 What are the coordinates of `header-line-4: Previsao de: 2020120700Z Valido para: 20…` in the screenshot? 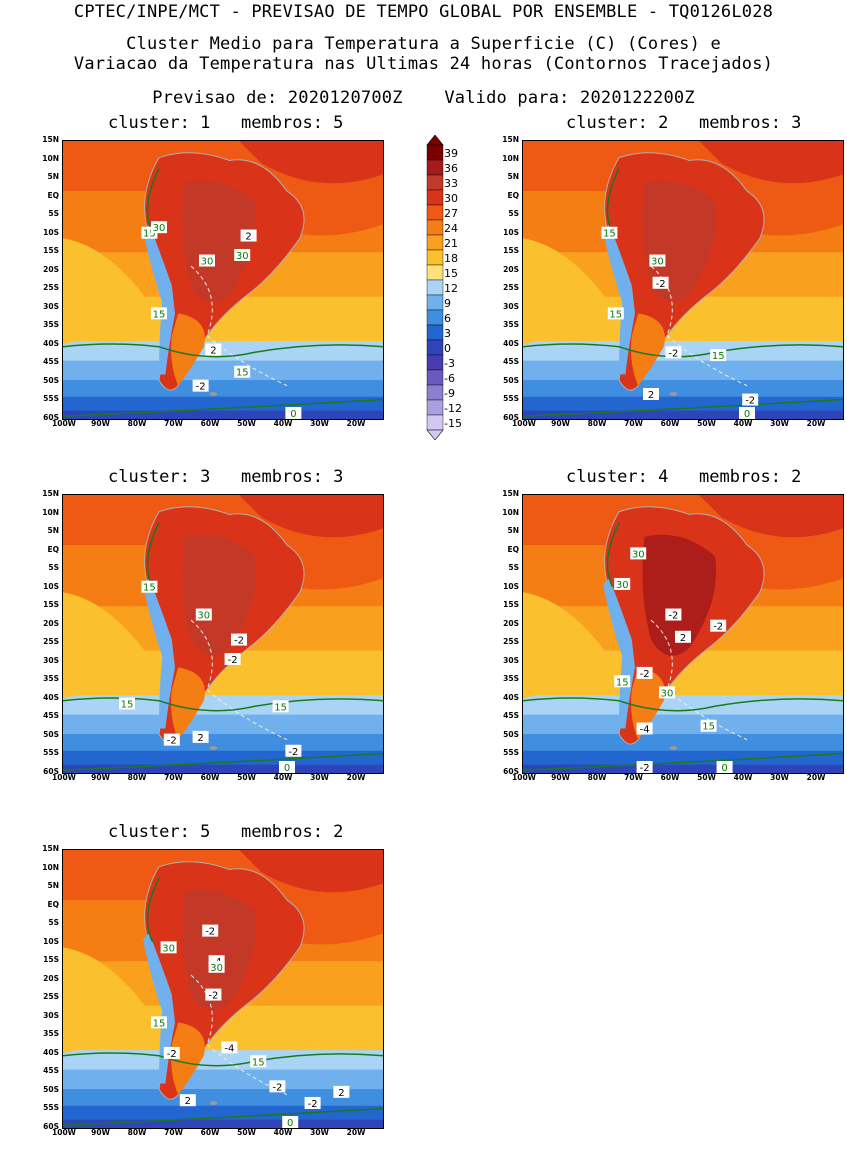 It's located at (423, 98).